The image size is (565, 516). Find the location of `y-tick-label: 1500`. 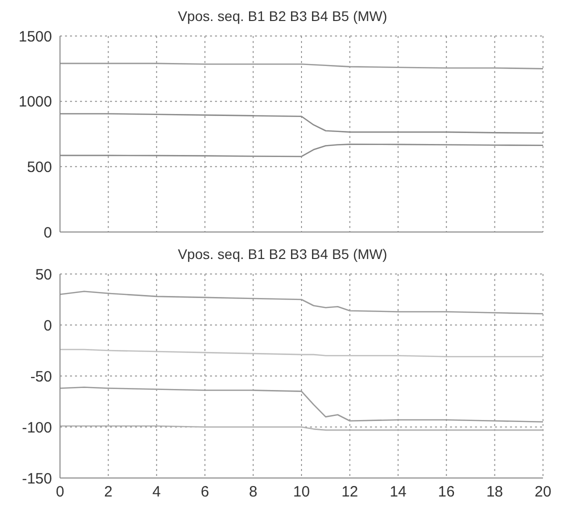

y-tick-label: 1500 is located at coordinates (35, 37).